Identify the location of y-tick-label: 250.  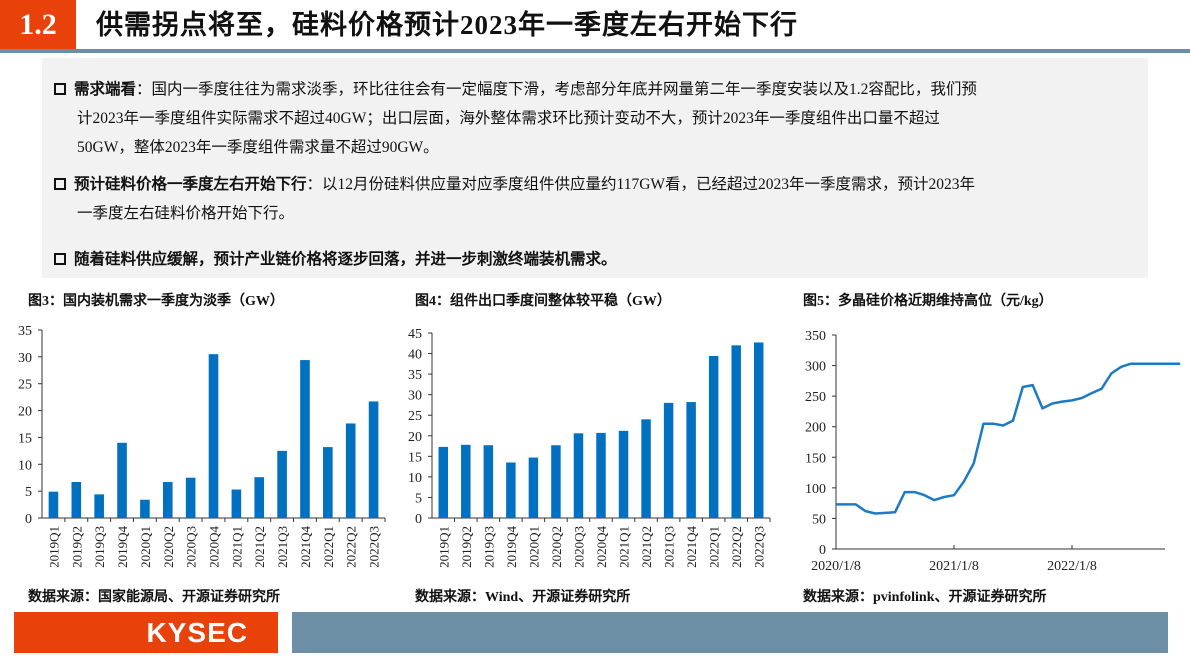
(815, 397).